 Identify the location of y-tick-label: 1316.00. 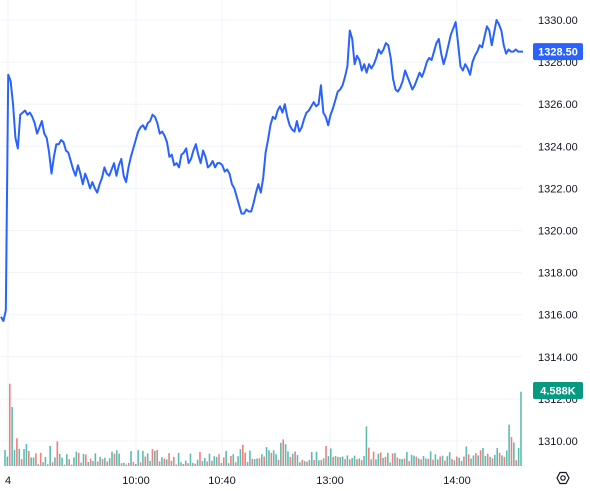
(558, 316).